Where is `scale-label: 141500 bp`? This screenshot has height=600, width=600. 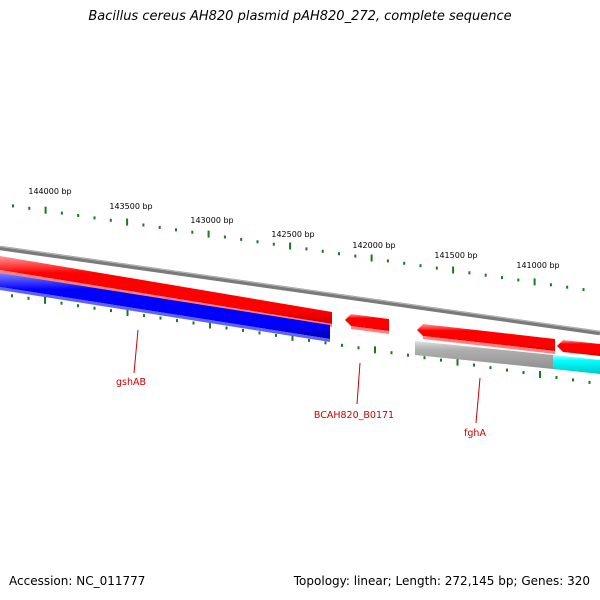
scale-label: 141500 bp is located at coordinates (455, 255).